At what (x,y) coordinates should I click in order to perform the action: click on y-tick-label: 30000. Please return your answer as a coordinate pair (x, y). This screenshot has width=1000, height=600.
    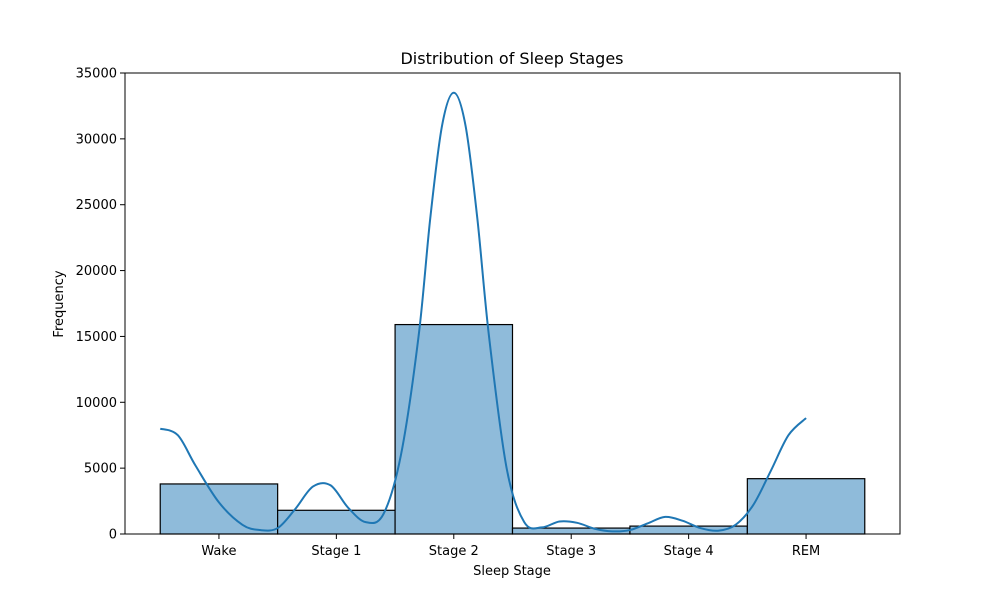
    Looking at the image, I should click on (96, 139).